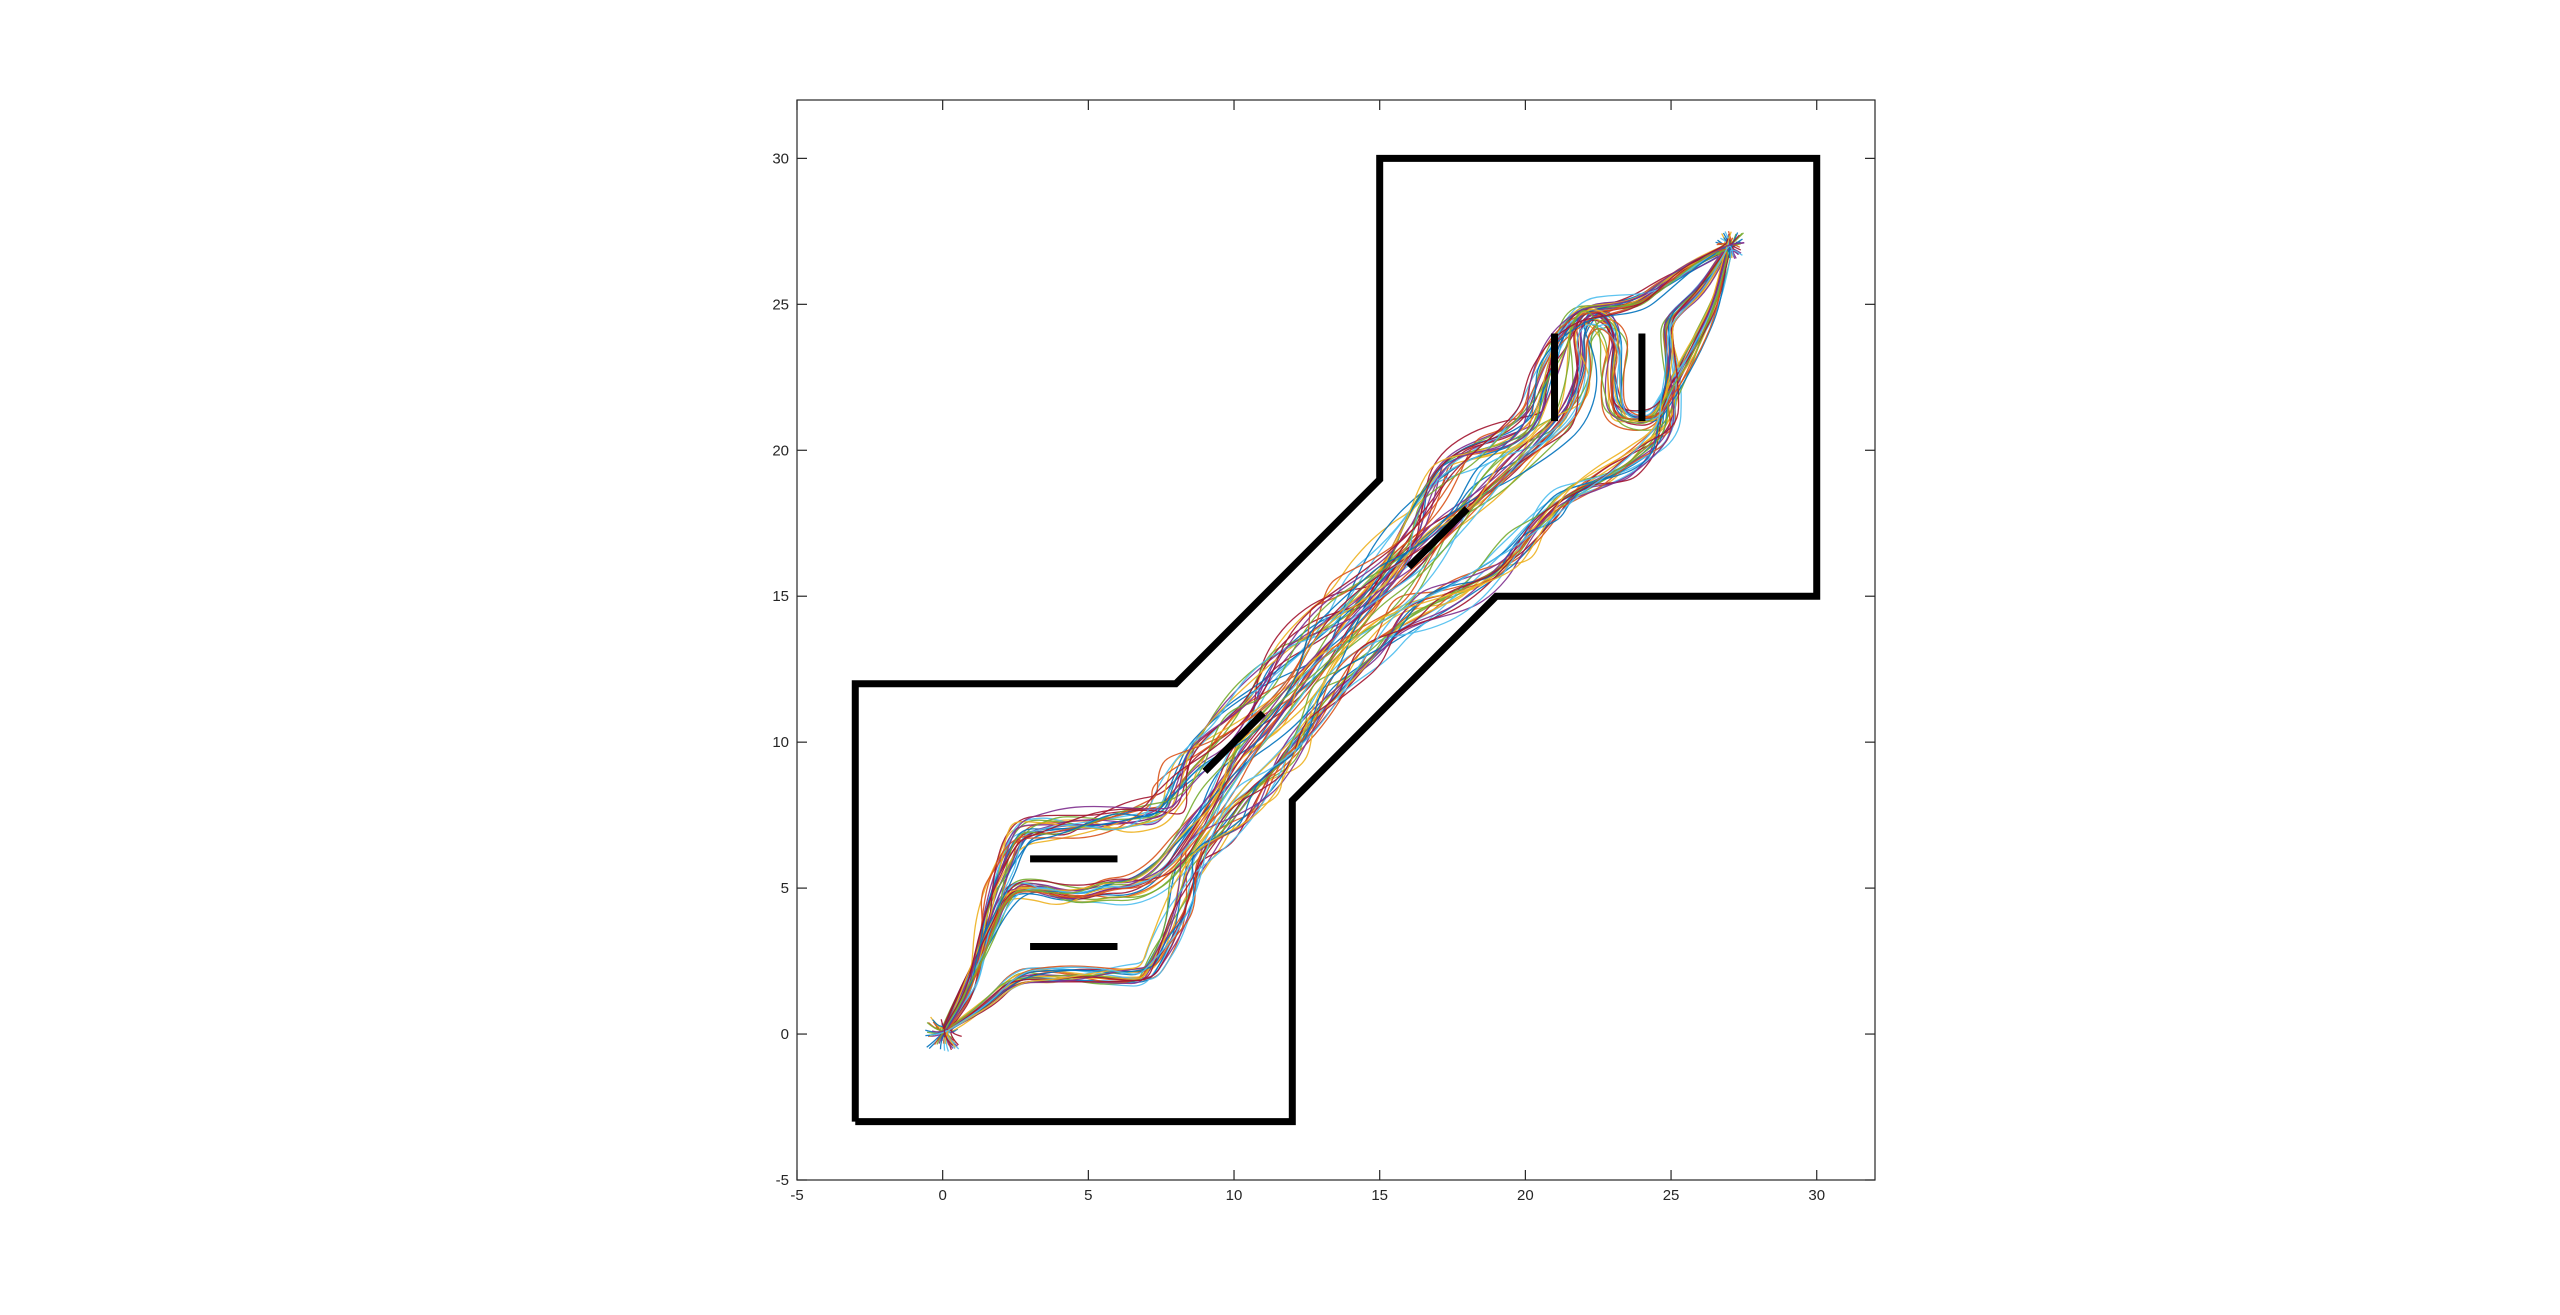 This screenshot has width=2560, height=1315. What do you see at coordinates (1525, 1195) in the screenshot?
I see `x-tick-label: 20` at bounding box center [1525, 1195].